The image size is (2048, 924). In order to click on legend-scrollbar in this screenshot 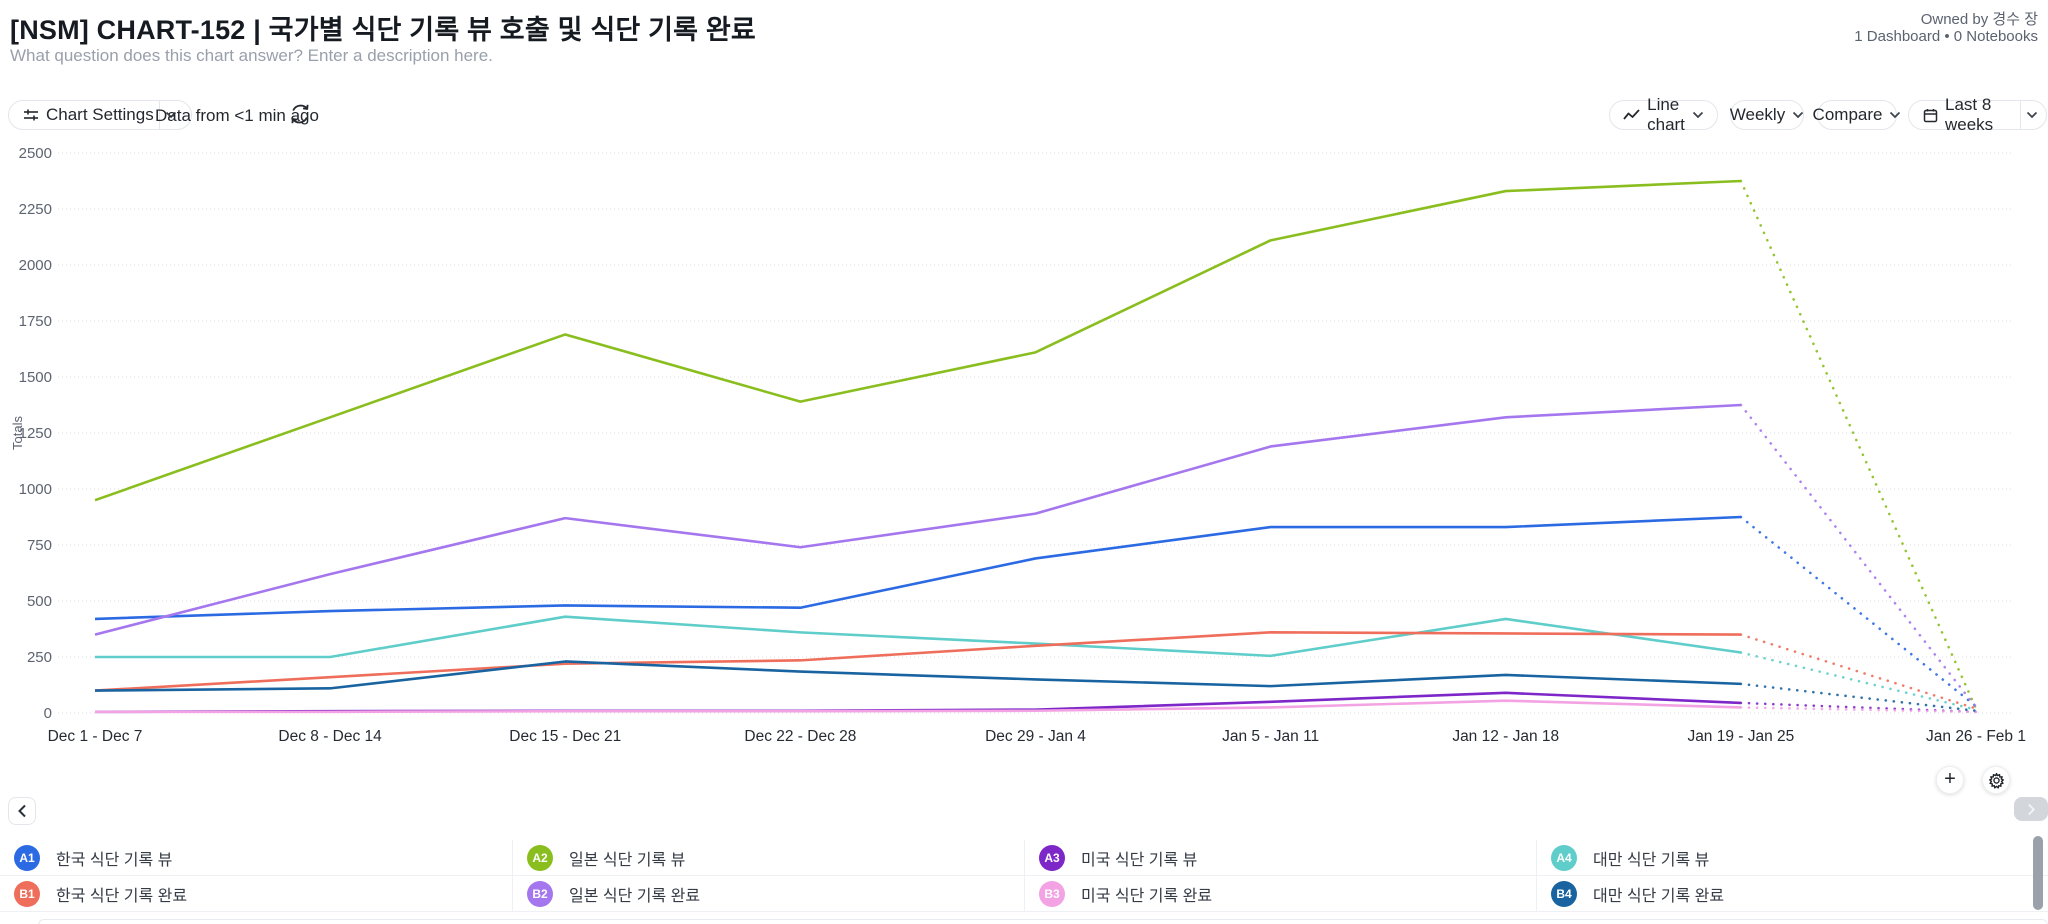, I will do `click(2038, 873)`.